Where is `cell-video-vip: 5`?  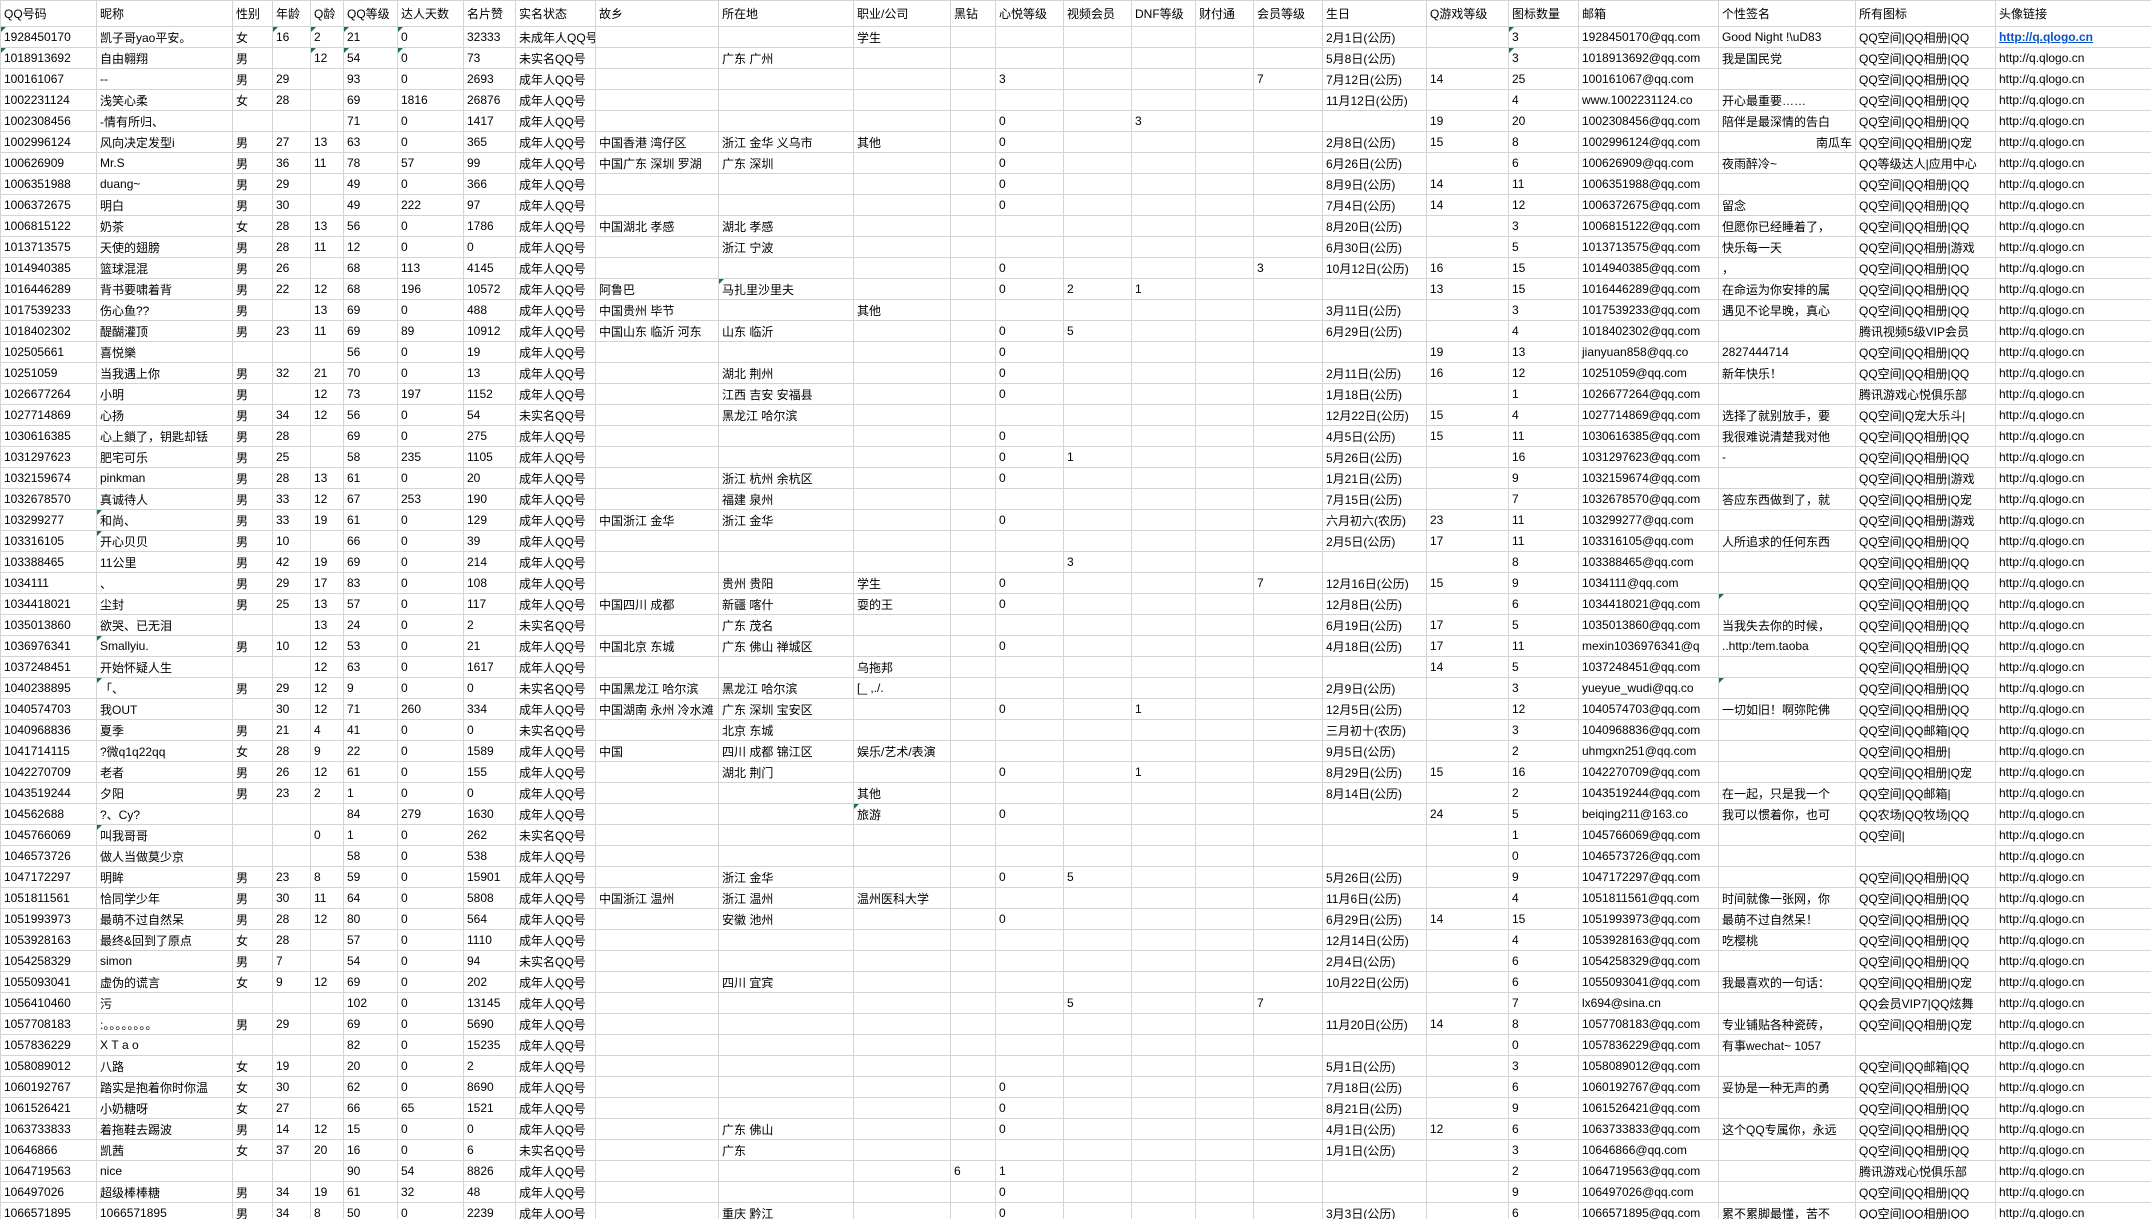 cell-video-vip: 5 is located at coordinates (1097, 1003).